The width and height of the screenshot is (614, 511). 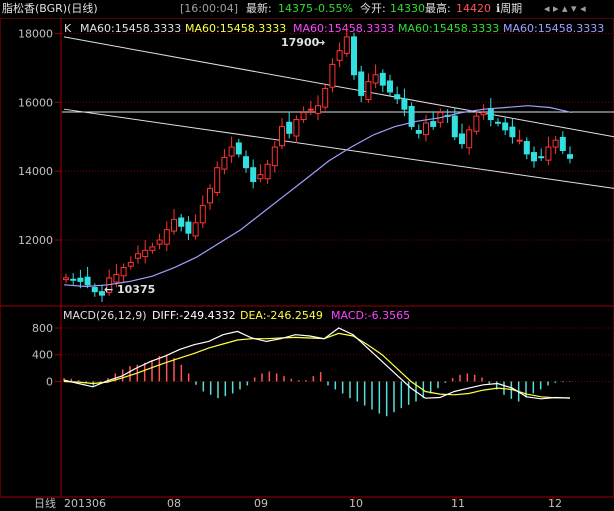 I want to click on macd-hist-value: MACD:-6.3565, so click(x=370, y=315).